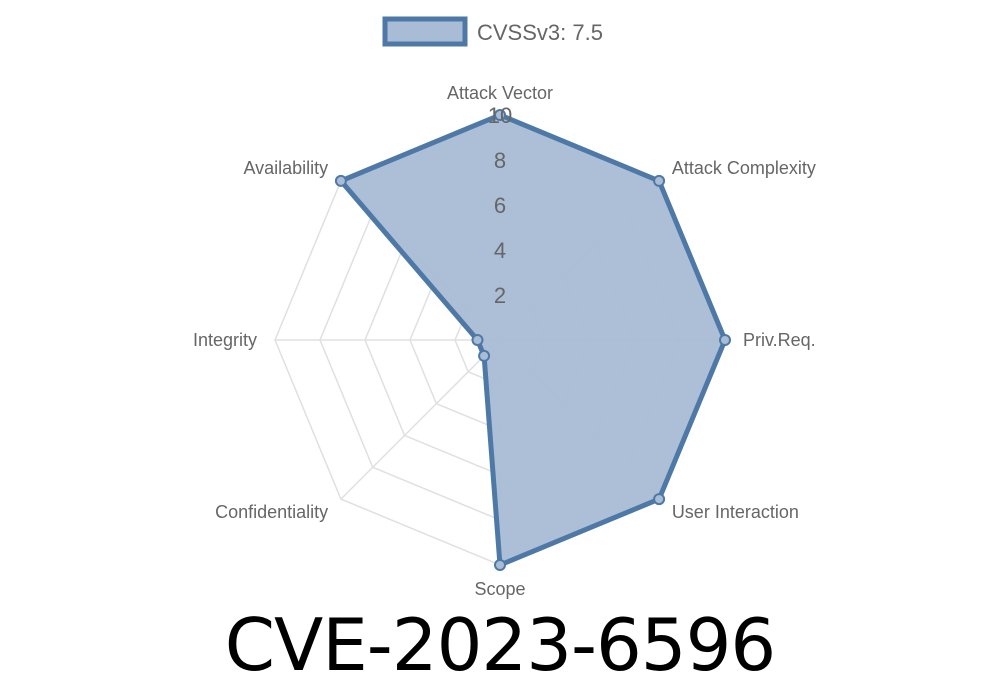  I want to click on legend-swatch, so click(425, 31).